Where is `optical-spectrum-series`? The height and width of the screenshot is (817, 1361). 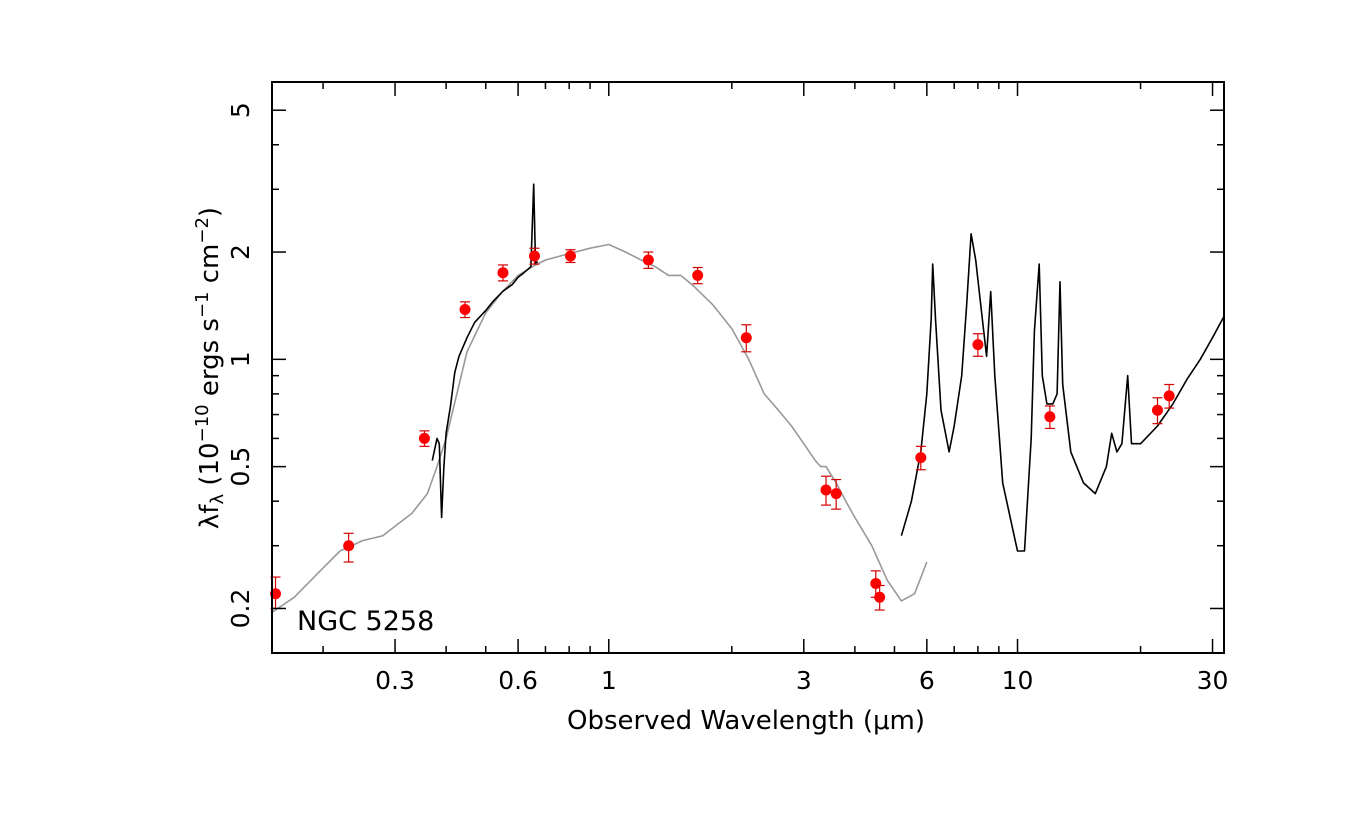
optical-spectrum-series is located at coordinates (485, 351).